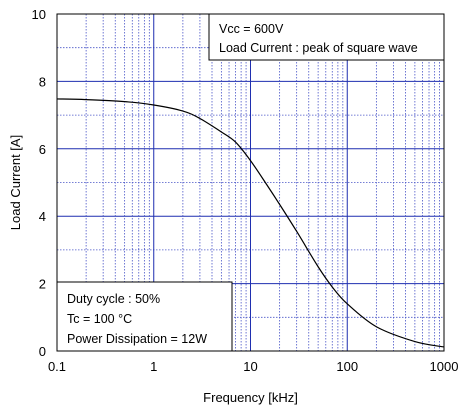  I want to click on x-tick-label: 1000, so click(444, 366).